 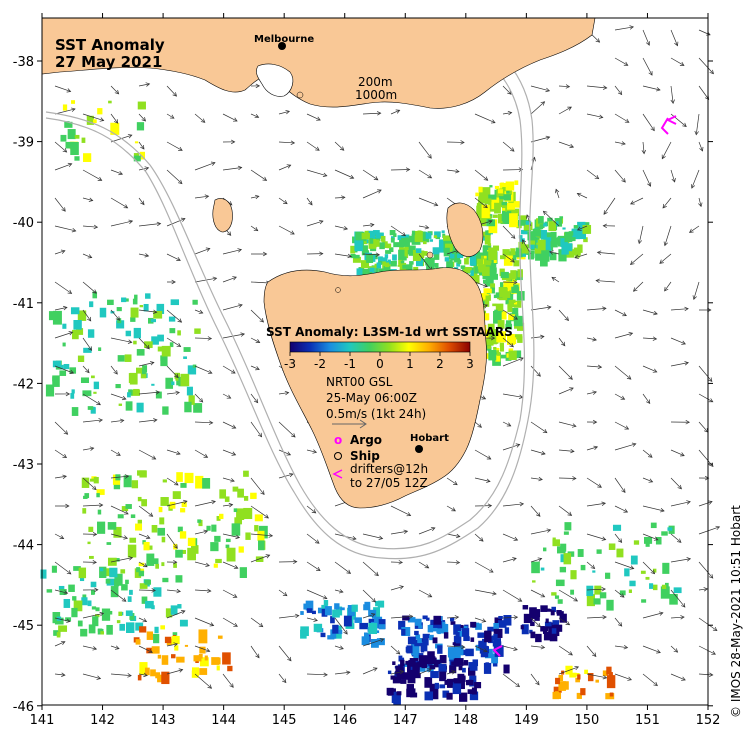 I want to click on y-tick-label: -41, so click(x=23, y=304).